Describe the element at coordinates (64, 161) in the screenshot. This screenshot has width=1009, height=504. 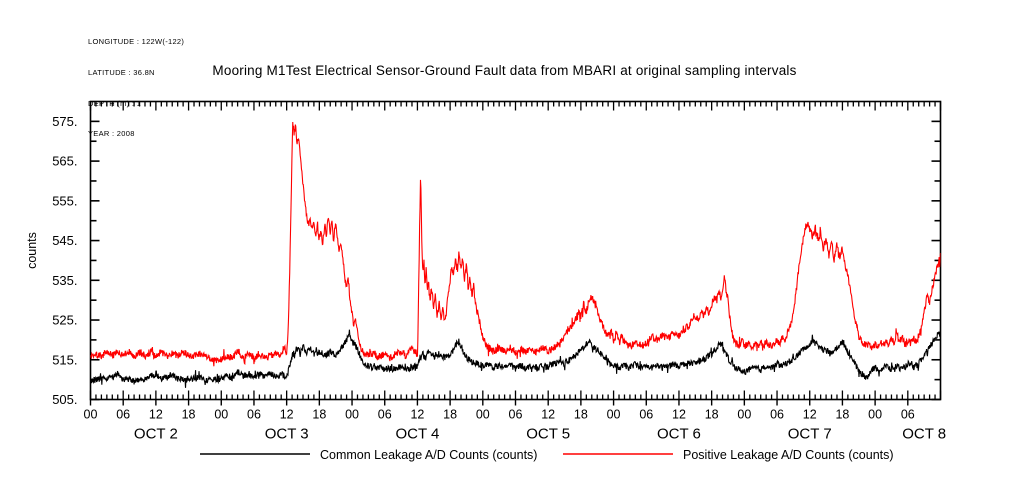
I see `y-tick-label: 565.` at that location.